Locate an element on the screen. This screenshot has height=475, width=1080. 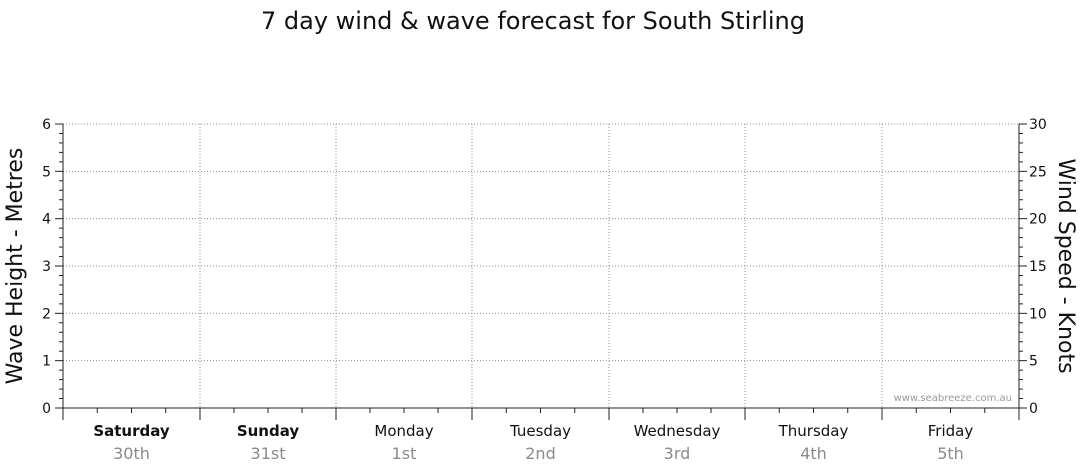
watermark-text: www.seabreeze.com.au is located at coordinates (953, 398).